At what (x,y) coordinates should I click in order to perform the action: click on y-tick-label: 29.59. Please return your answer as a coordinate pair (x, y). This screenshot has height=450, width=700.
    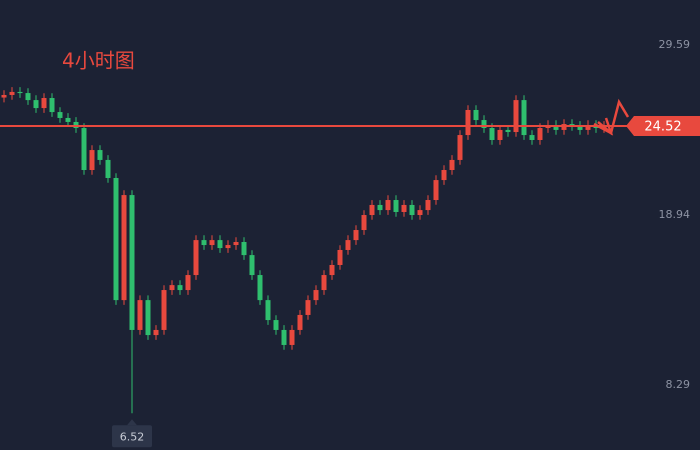
    Looking at the image, I should click on (675, 44).